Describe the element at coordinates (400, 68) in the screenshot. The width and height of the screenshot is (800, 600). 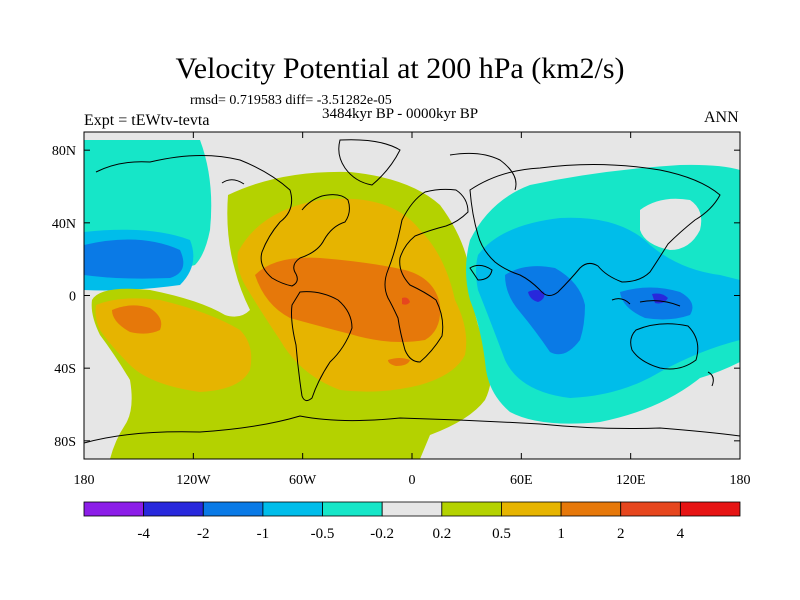
I see `chart-title: Velocity Potential at 200 hPa (km2/s)` at that location.